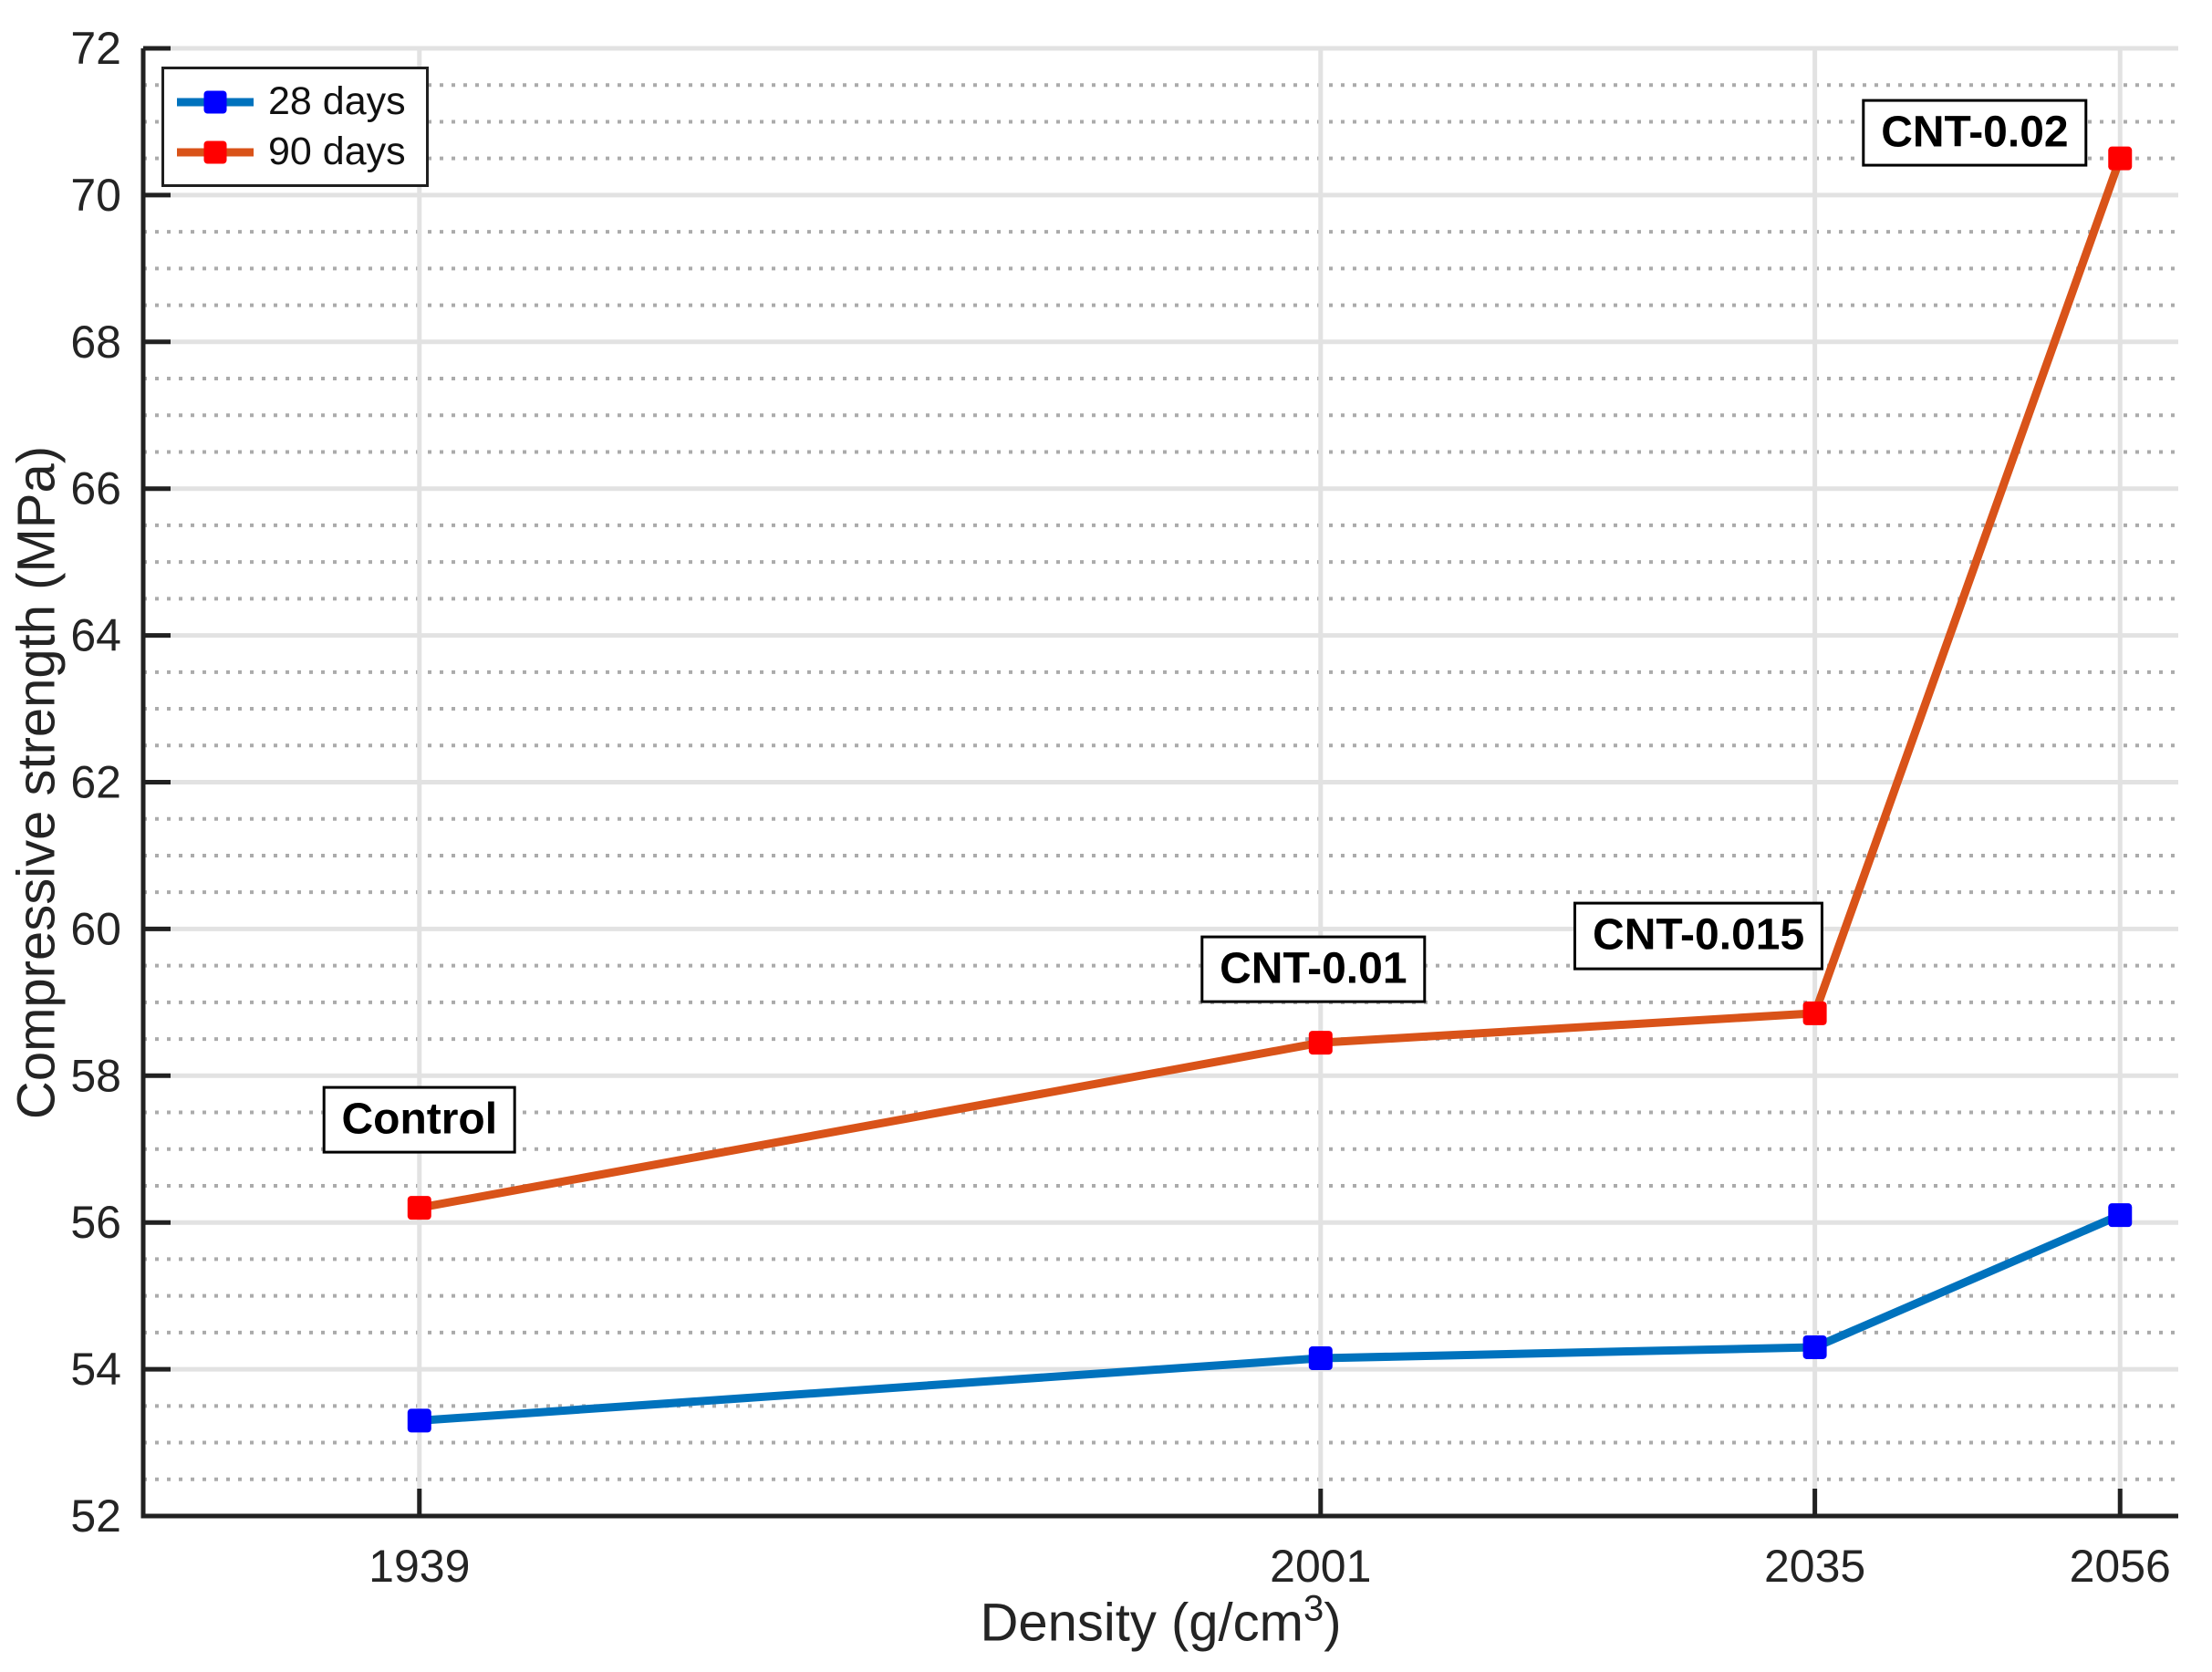 Image resolution: width=2212 pixels, height=1672 pixels. What do you see at coordinates (1313, 970) in the screenshot?
I see `annotation-cnt-0-01: CNT-0.01` at bounding box center [1313, 970].